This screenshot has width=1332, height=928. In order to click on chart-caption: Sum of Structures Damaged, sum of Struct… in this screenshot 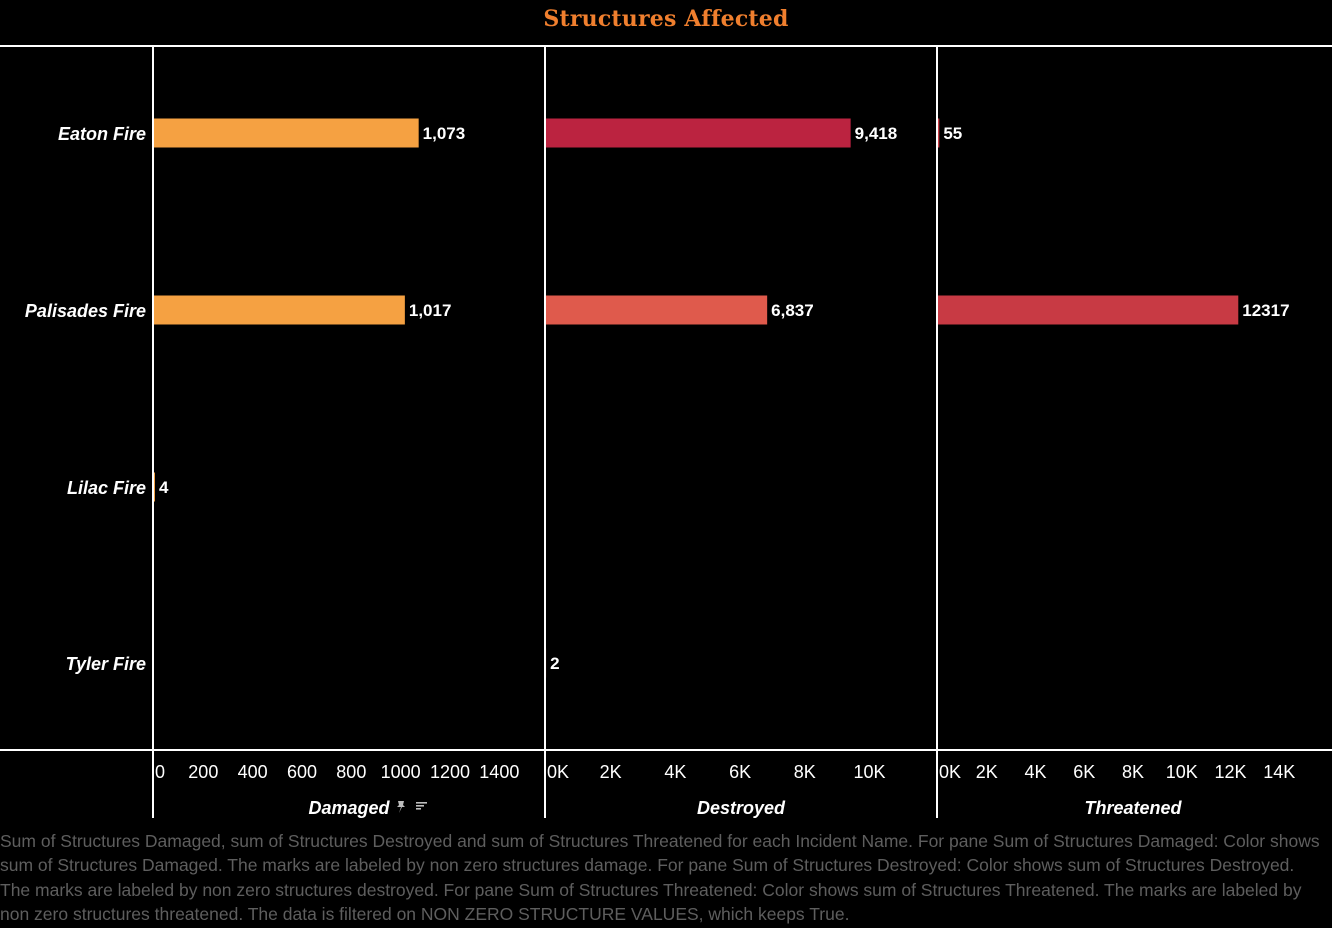, I will do `click(660, 878)`.